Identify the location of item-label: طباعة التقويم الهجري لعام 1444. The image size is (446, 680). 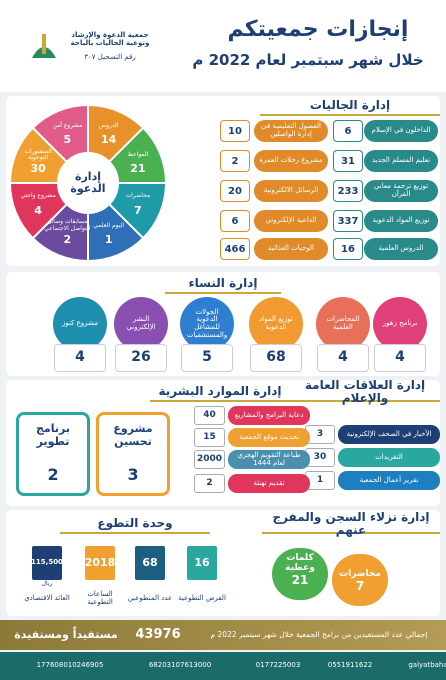
(269, 459).